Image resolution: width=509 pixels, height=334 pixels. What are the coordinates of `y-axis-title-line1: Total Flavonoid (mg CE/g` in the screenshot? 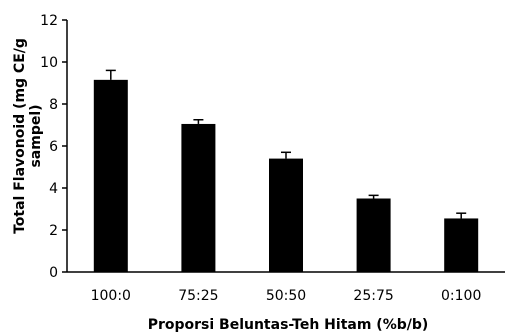 It's located at (20, 136).